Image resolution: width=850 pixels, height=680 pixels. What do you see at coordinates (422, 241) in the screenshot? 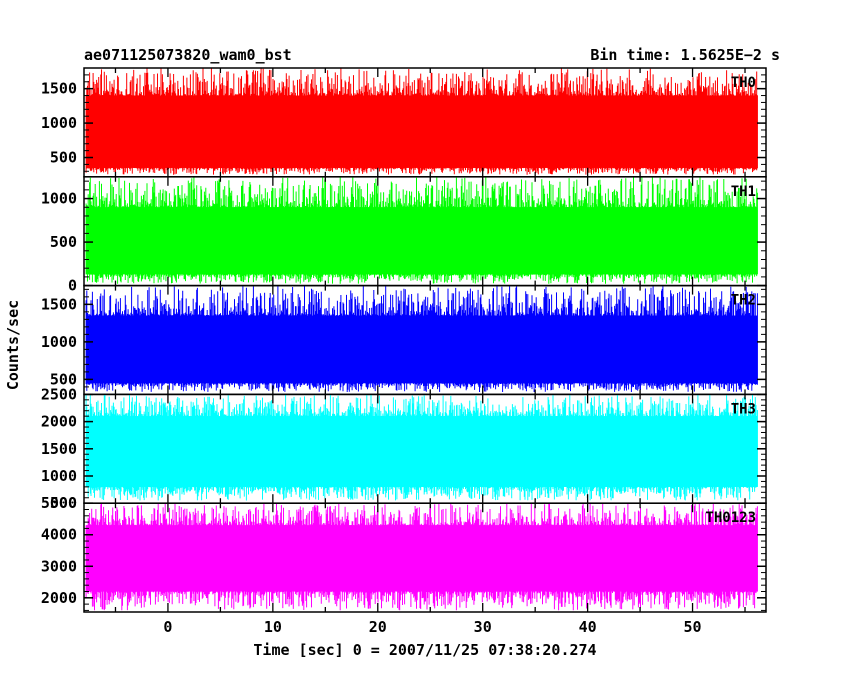
I see `series-core-th1` at bounding box center [422, 241].